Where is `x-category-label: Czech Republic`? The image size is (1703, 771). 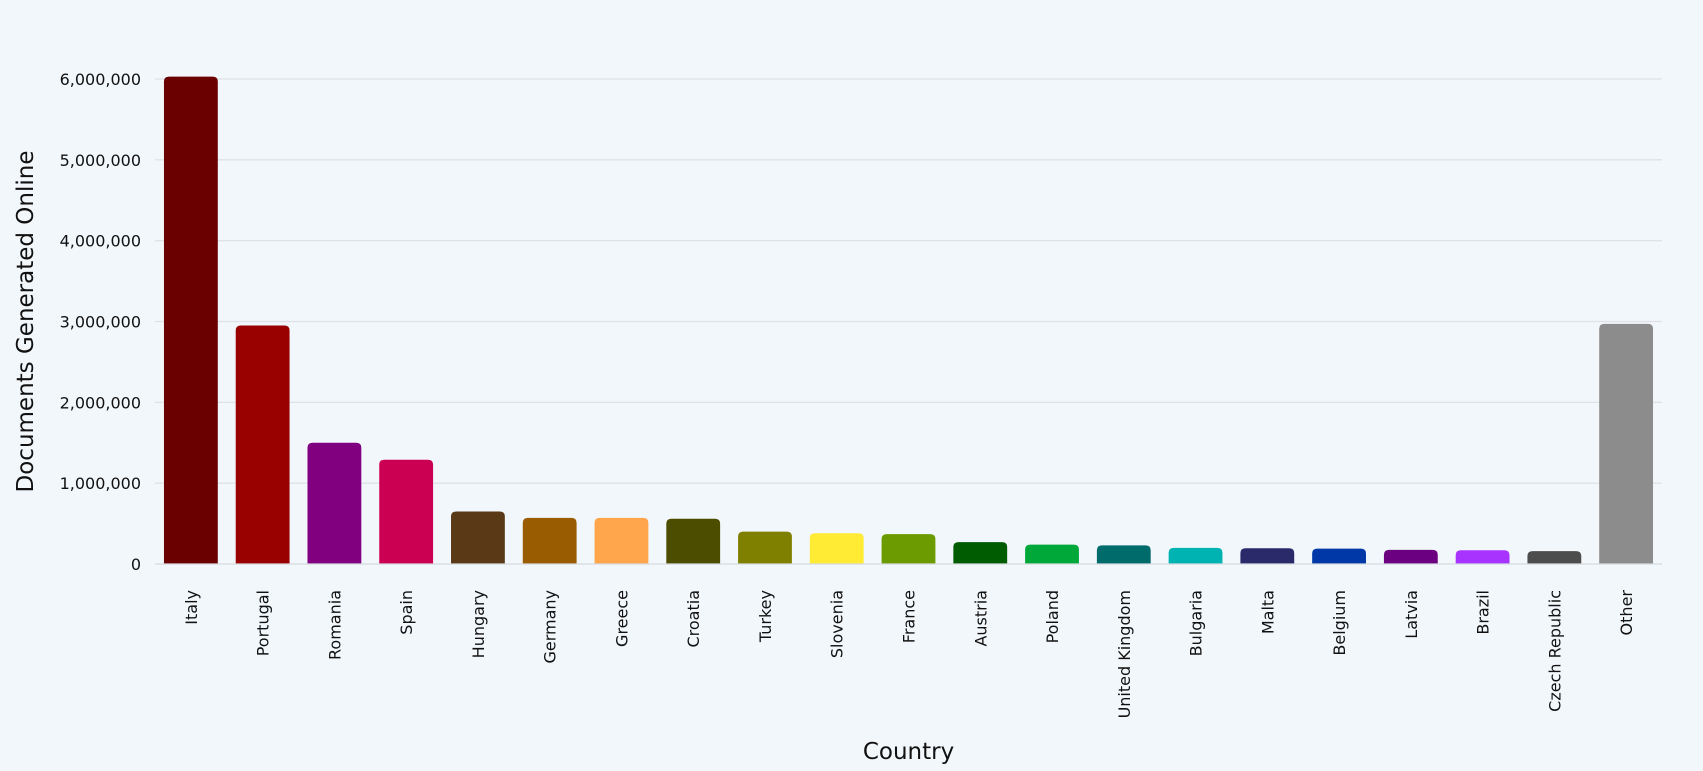
x-category-label: Czech Republic is located at coordinates (1554, 651).